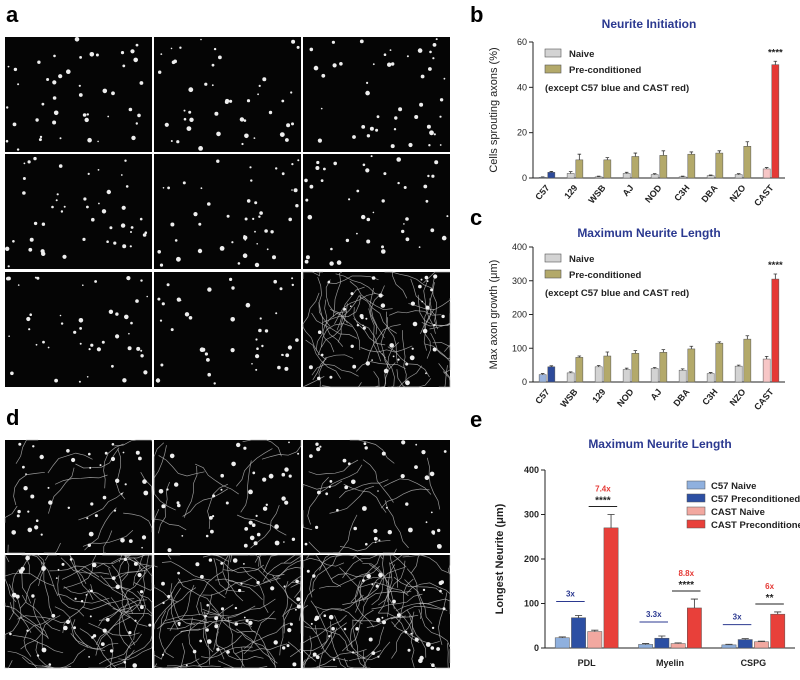  I want to click on y-tick-label: 400, so click(519, 247).